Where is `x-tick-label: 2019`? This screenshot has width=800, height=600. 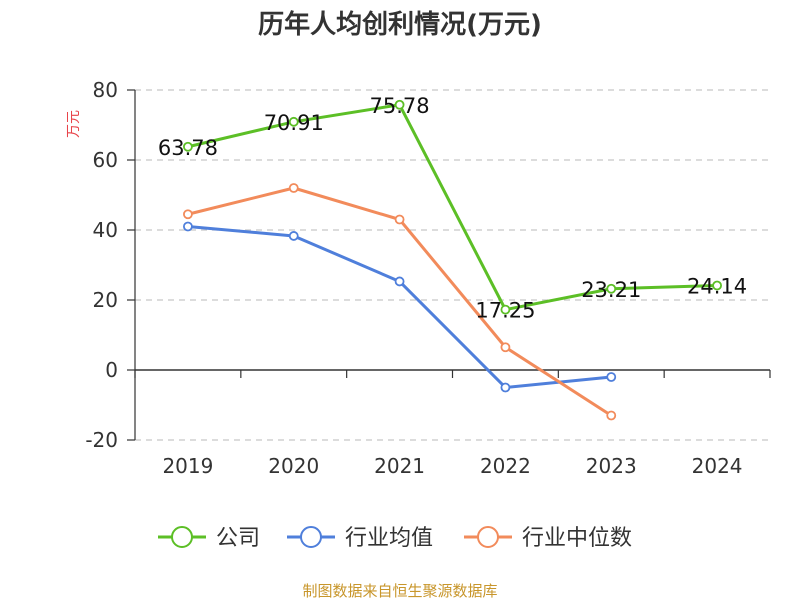 x-tick-label: 2019 is located at coordinates (187, 466).